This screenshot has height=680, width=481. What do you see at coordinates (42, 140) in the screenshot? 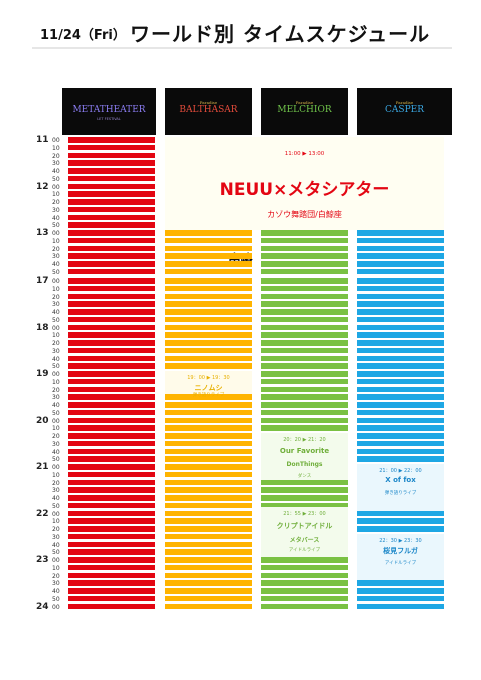
I see `hour-label: 11` at bounding box center [42, 140].